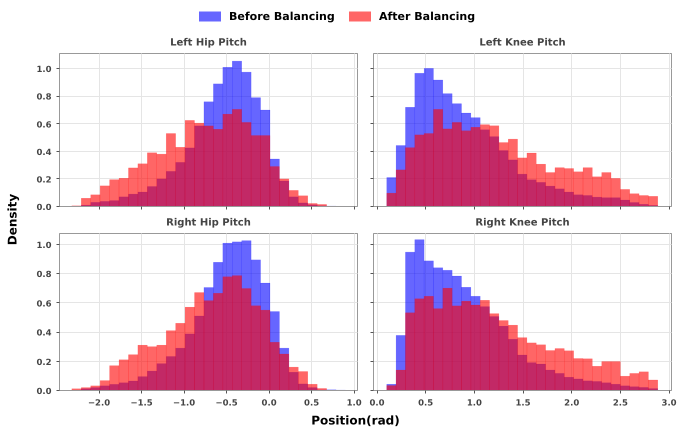 The image size is (677, 437). Describe the element at coordinates (208, 223) in the screenshot. I see `chart-title: Right Hip Pitch` at that location.